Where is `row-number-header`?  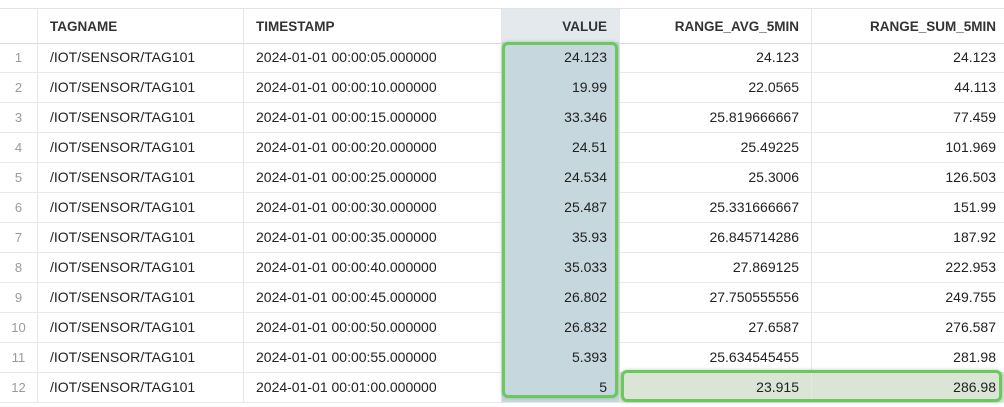 row-number-header is located at coordinates (19, 26).